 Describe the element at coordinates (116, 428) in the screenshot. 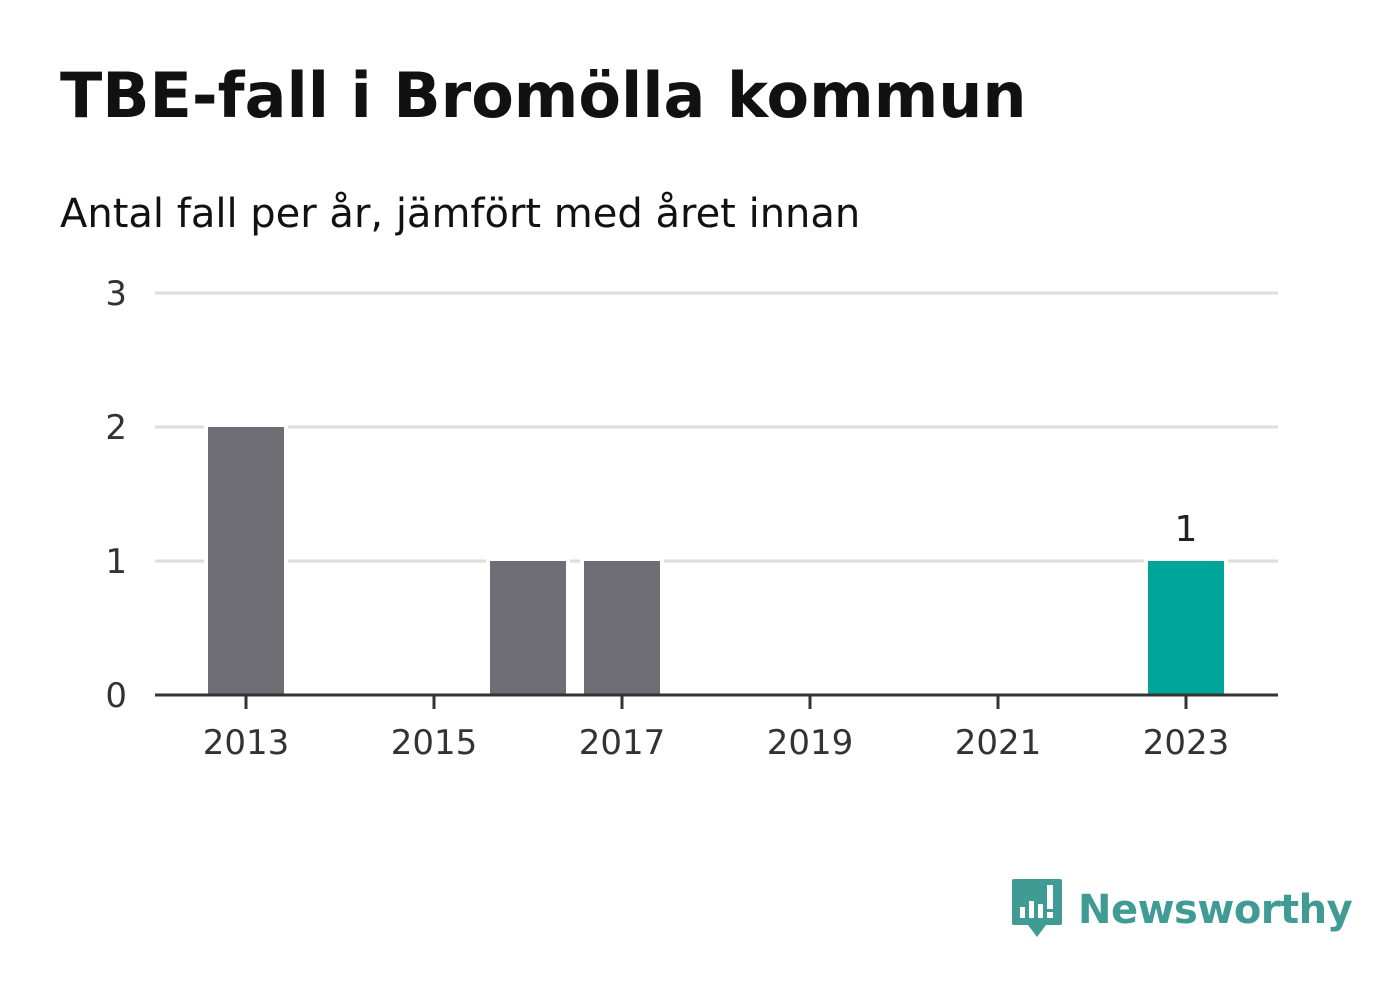

I see `y-tick-label: 2` at that location.